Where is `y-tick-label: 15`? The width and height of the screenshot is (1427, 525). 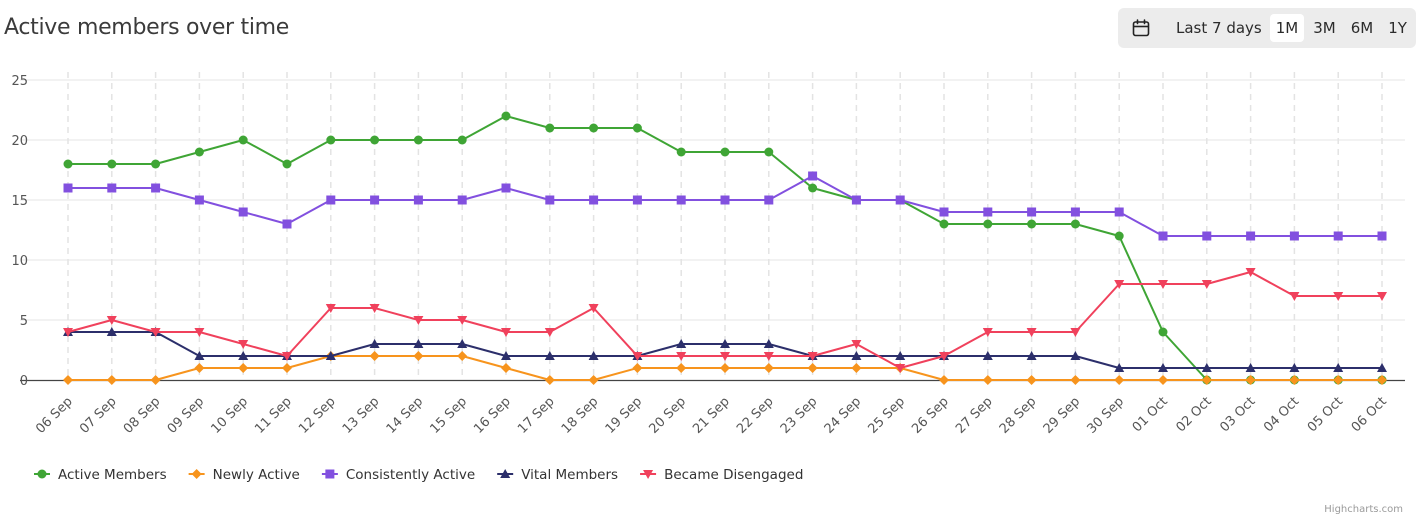 y-tick-label: 15 is located at coordinates (19, 201).